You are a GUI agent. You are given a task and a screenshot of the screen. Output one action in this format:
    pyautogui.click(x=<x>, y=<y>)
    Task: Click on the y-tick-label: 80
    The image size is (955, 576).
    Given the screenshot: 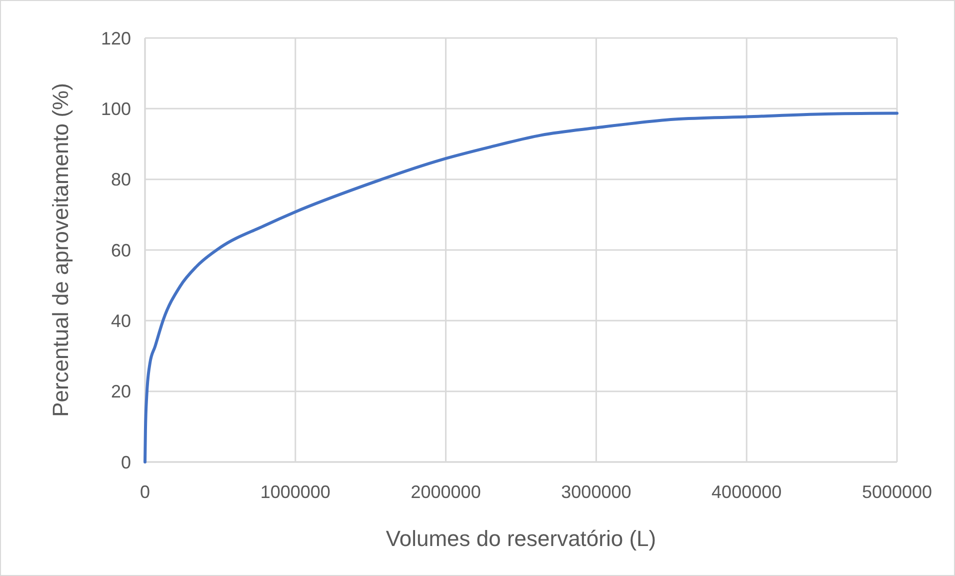 What is the action you would take?
    pyautogui.click(x=120, y=180)
    